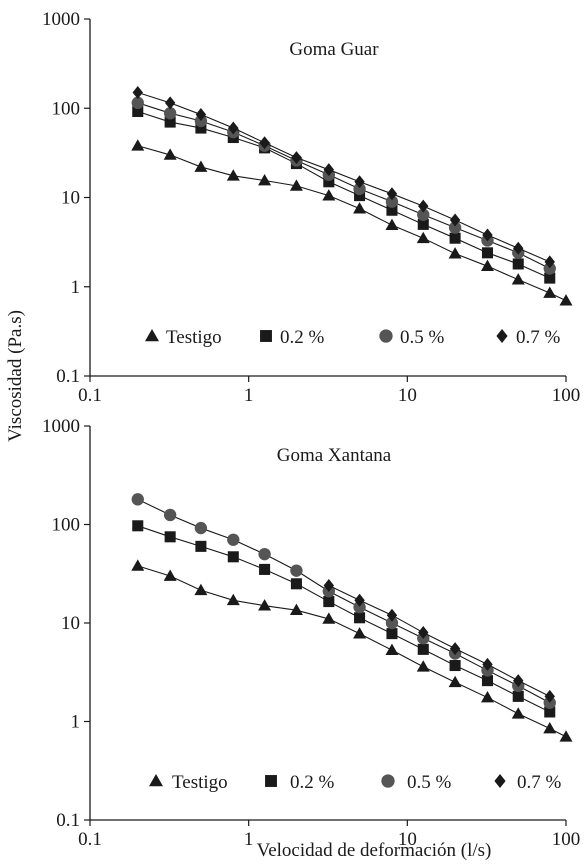 Image resolution: width=584 pixels, height=864 pixels. Describe the element at coordinates (61, 19) in the screenshot. I see `y-tick-label: 1000` at that location.